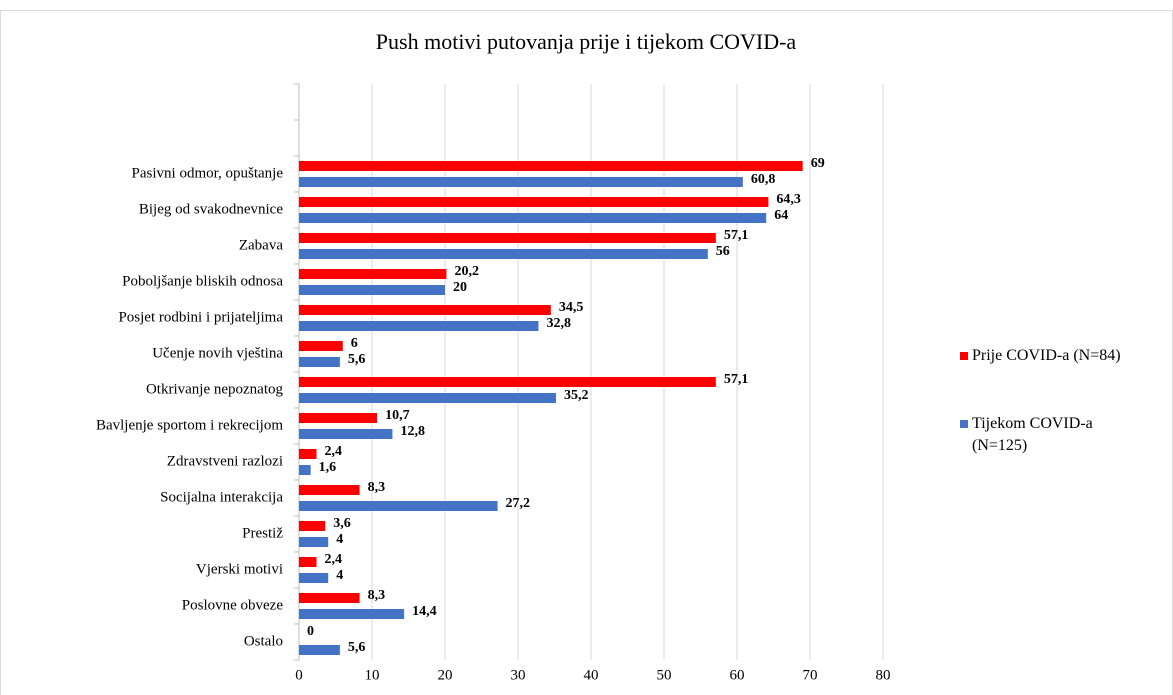 This screenshot has height=695, width=1173. Describe the element at coordinates (571, 307) in the screenshot. I see `data-label: 34,5` at that location.